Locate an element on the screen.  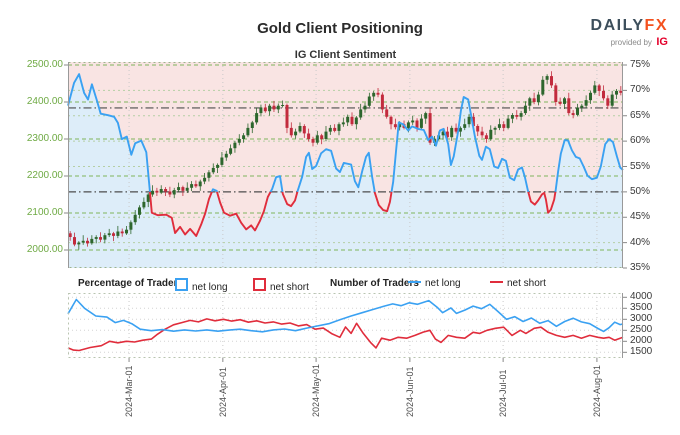
pct-axis-tick-label: 70% is located at coordinates (640, 90).